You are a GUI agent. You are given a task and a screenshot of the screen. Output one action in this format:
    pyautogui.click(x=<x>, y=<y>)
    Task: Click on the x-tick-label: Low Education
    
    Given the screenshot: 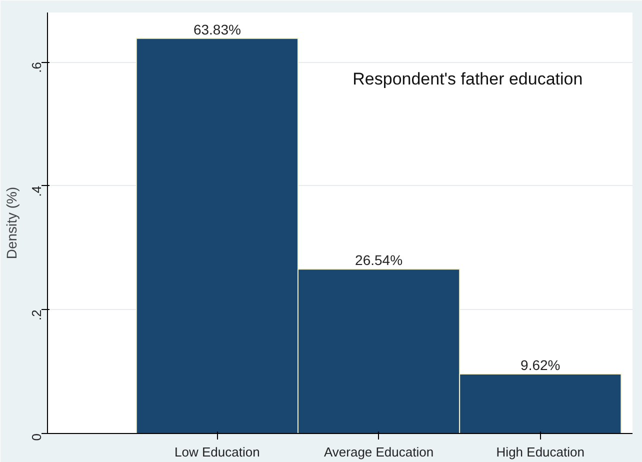 What is the action you would take?
    pyautogui.click(x=217, y=452)
    